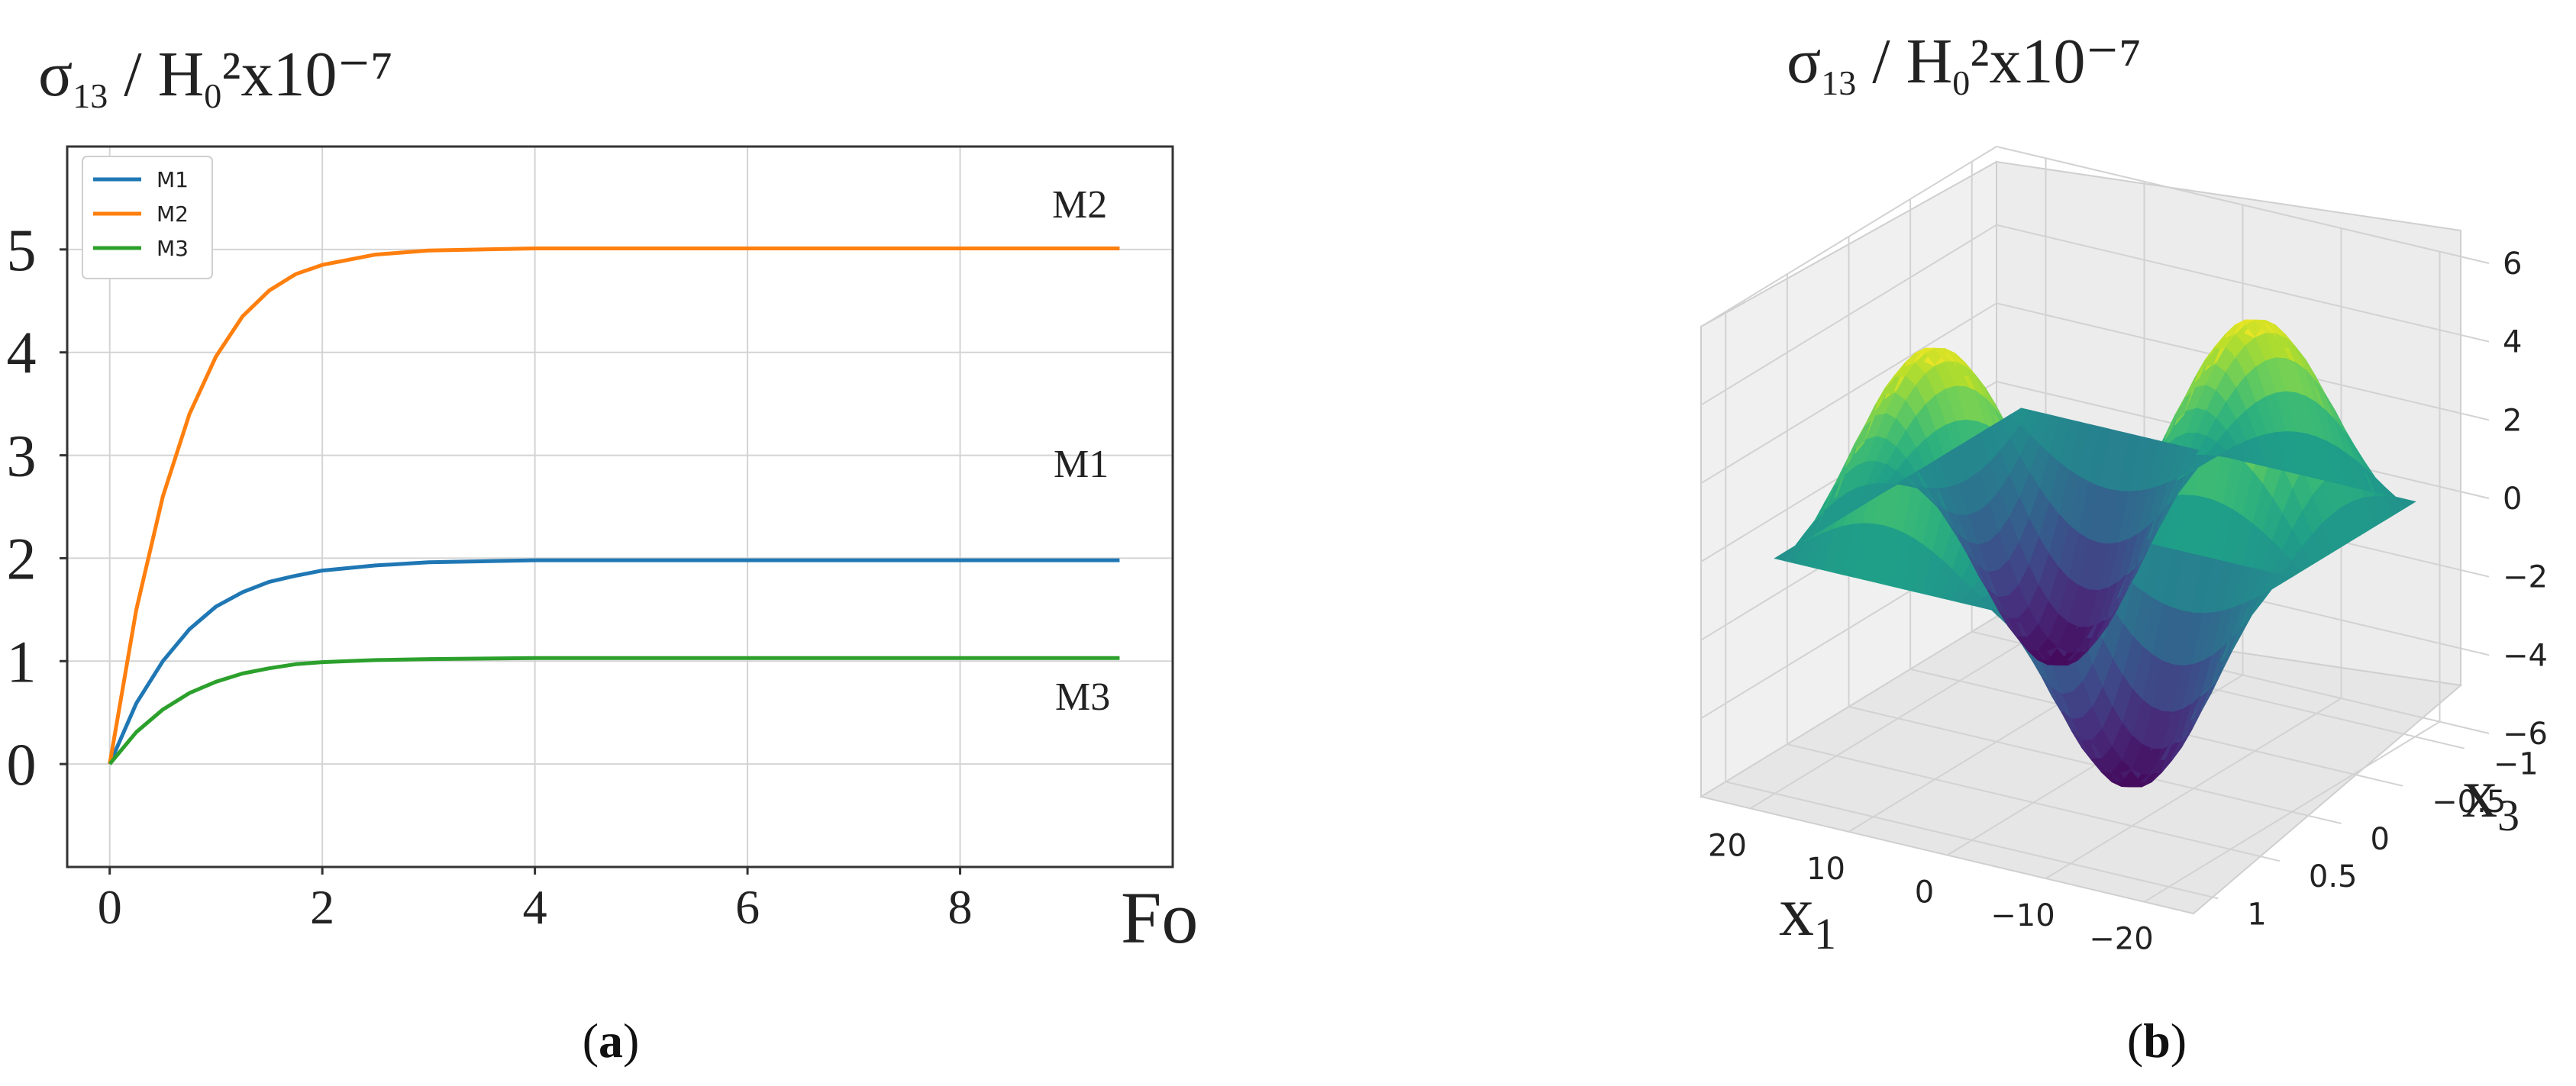  What do you see at coordinates (2121, 939) in the screenshot?
I see `x1-tick-label: −20` at bounding box center [2121, 939].